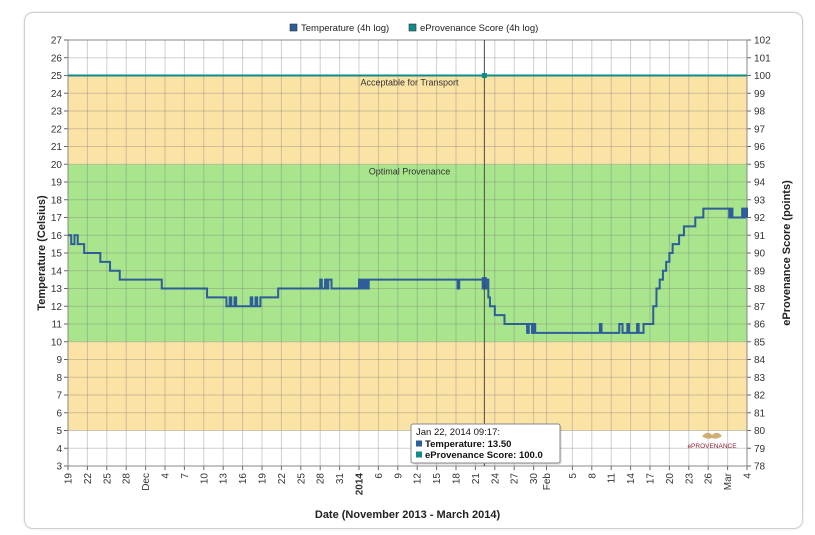 The height and width of the screenshot is (535, 815). What do you see at coordinates (57, 342) in the screenshot?
I see `y-tick-label: 10` at bounding box center [57, 342].